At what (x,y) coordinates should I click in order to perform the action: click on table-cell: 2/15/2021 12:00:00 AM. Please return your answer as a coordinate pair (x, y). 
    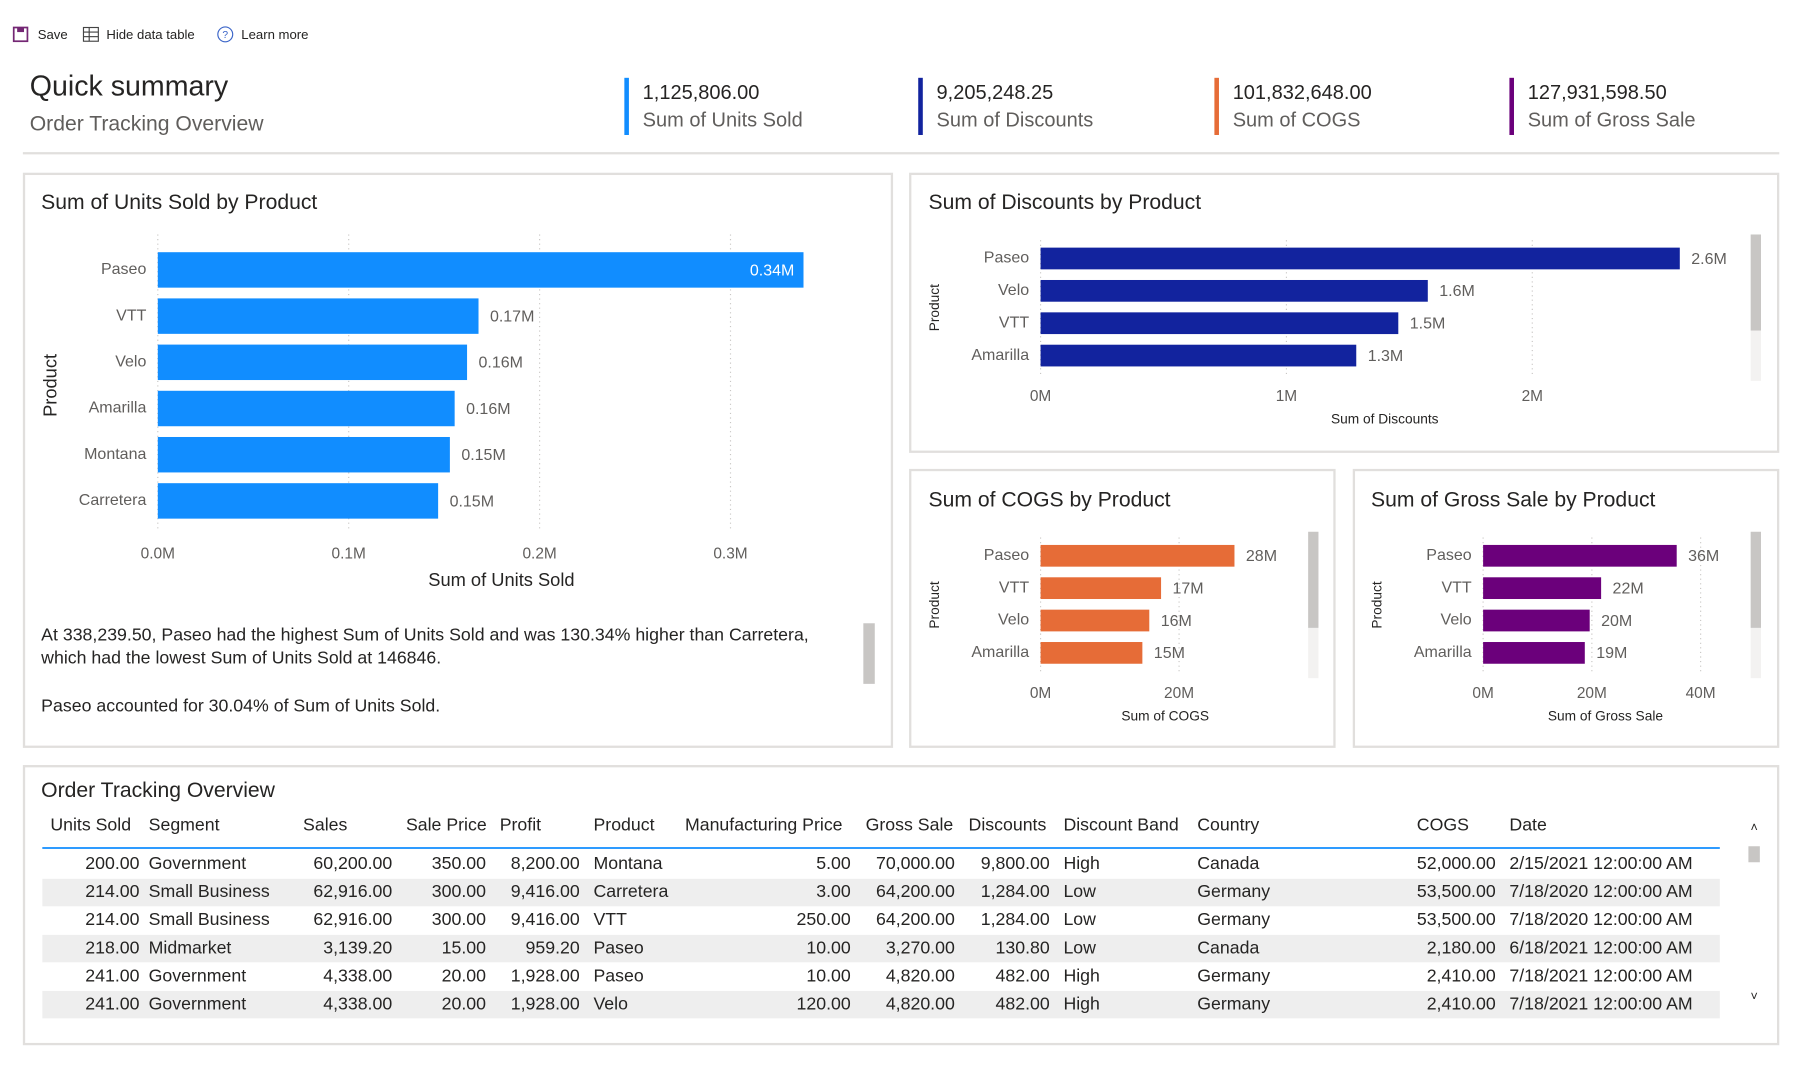
    Looking at the image, I should click on (1600, 863).